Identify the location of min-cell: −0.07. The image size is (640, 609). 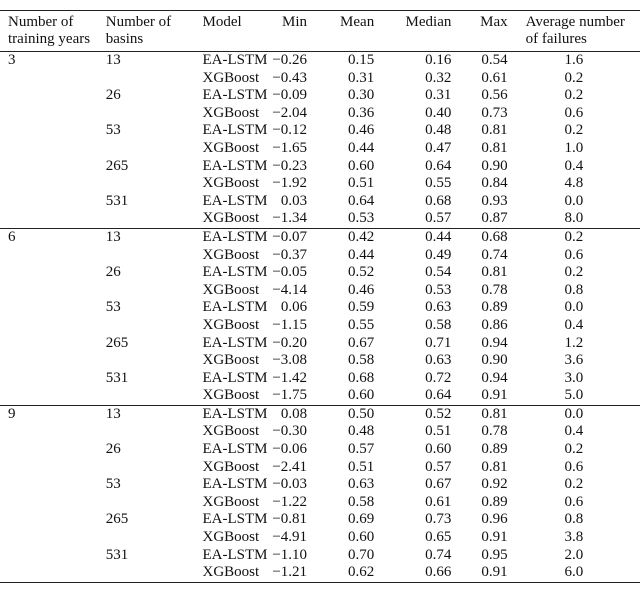
(290, 236).